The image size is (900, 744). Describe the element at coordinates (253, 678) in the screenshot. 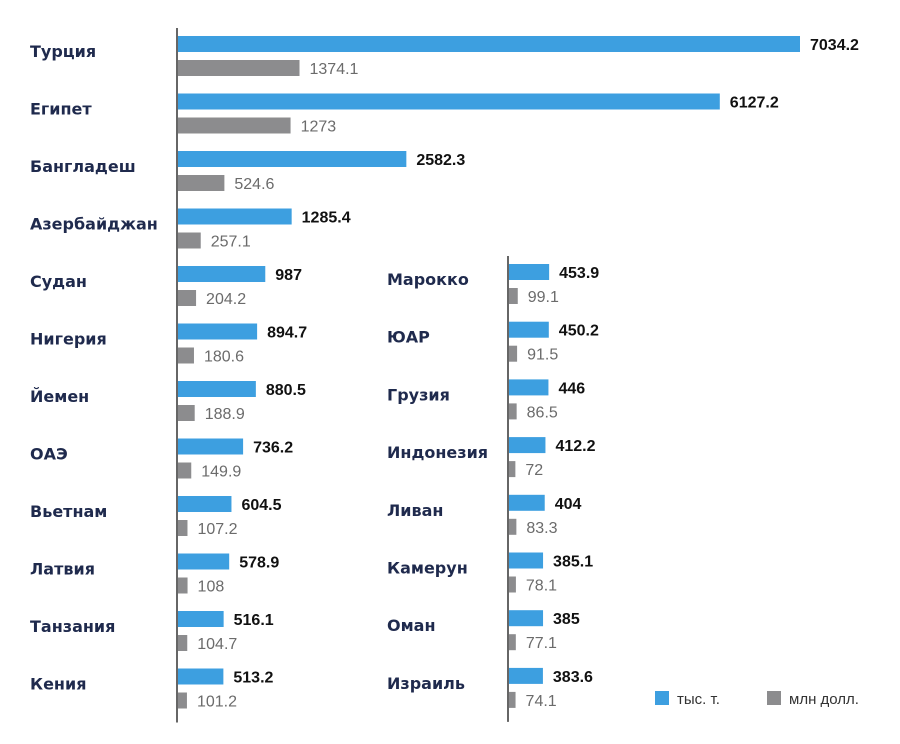

I see `value-label-tonnes: 513.2` at that location.